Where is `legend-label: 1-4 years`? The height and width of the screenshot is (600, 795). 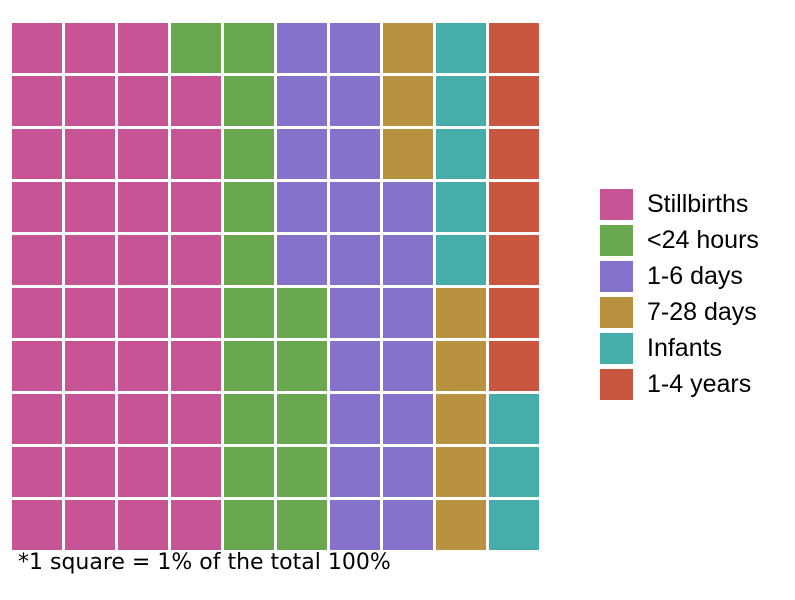
legend-label: 1-4 years is located at coordinates (699, 383).